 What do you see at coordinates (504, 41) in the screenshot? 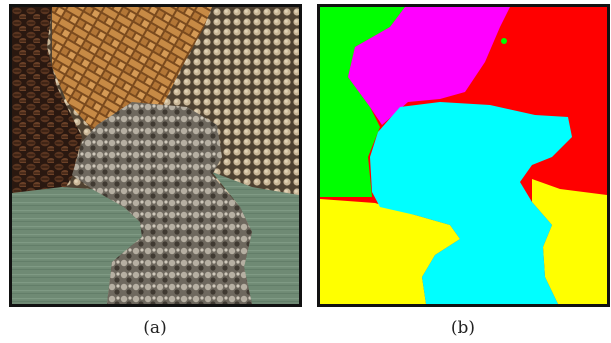
I see `green-spot` at bounding box center [504, 41].